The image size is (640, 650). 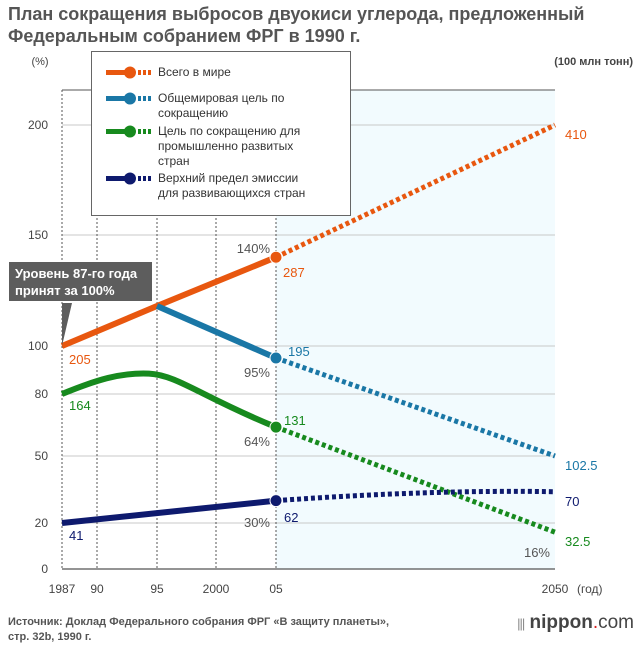 I want to click on legend-label: Верхний предел эмиссии, so click(x=228, y=178).